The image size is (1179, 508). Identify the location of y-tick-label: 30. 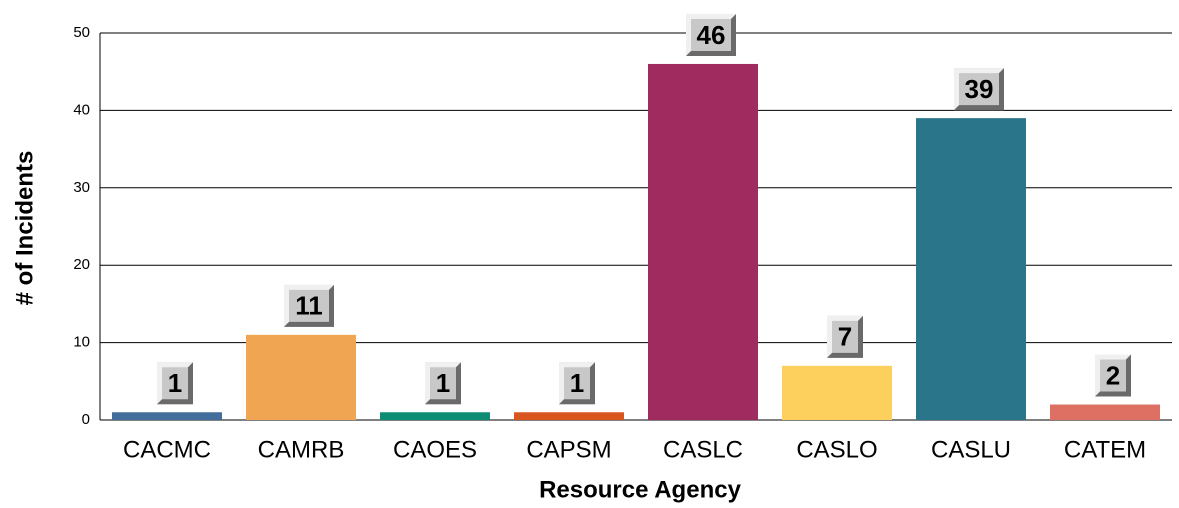
(81, 187).